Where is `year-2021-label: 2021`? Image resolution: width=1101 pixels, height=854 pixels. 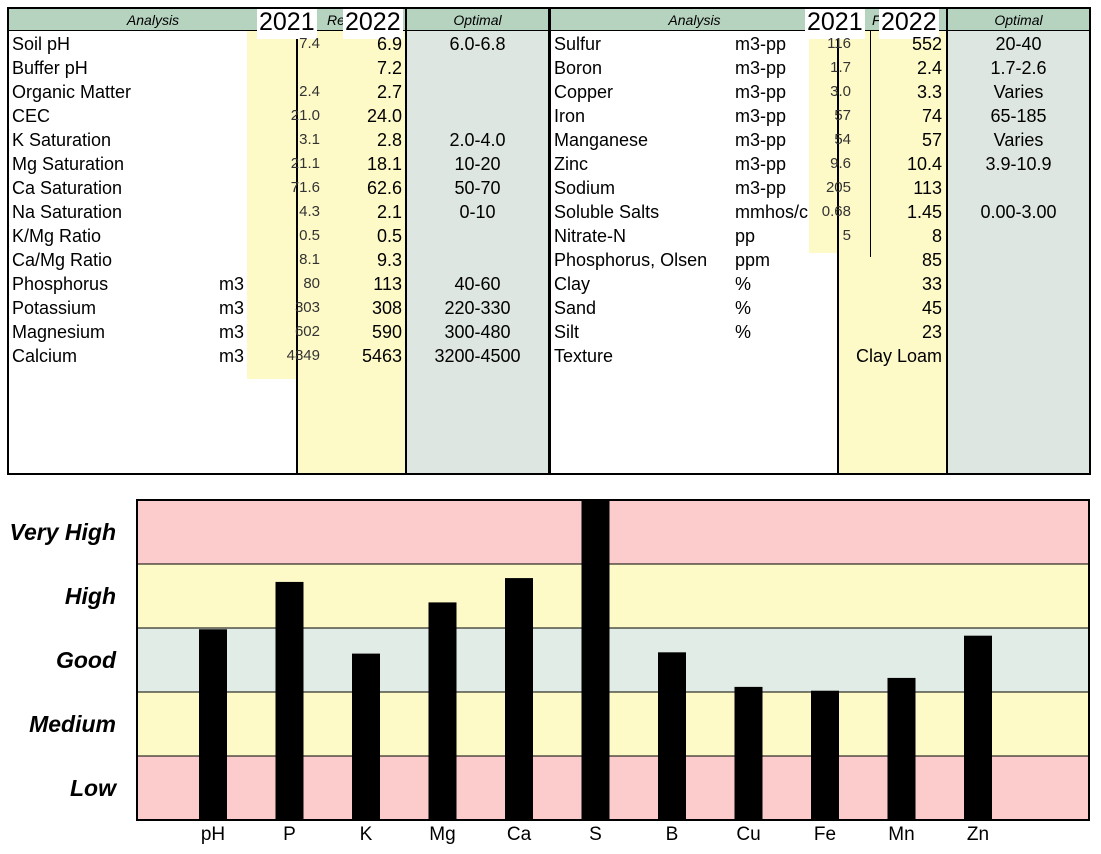 year-2021-label: 2021 is located at coordinates (287, 24).